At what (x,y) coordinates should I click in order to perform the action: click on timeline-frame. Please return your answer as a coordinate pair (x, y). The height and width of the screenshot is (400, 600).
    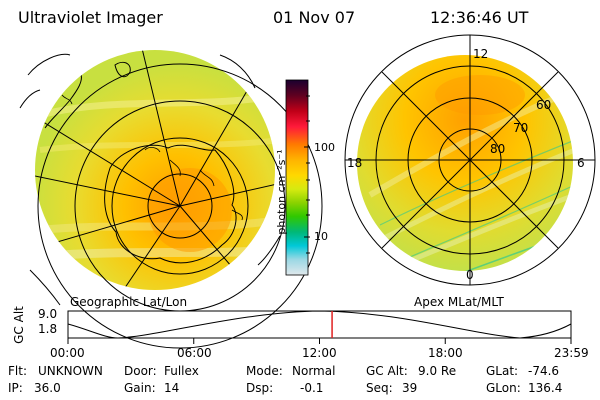
    Looking at the image, I should click on (319, 324).